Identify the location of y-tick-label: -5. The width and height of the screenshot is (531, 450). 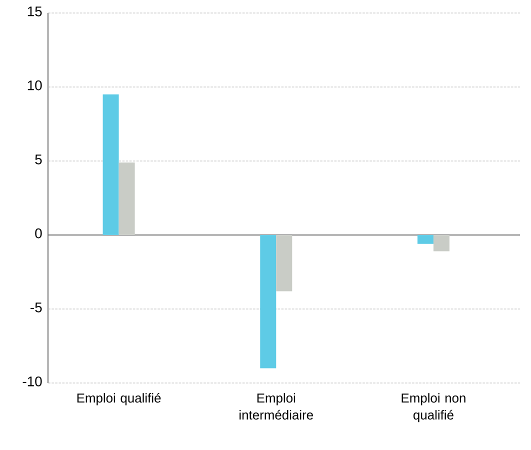
(36, 307).